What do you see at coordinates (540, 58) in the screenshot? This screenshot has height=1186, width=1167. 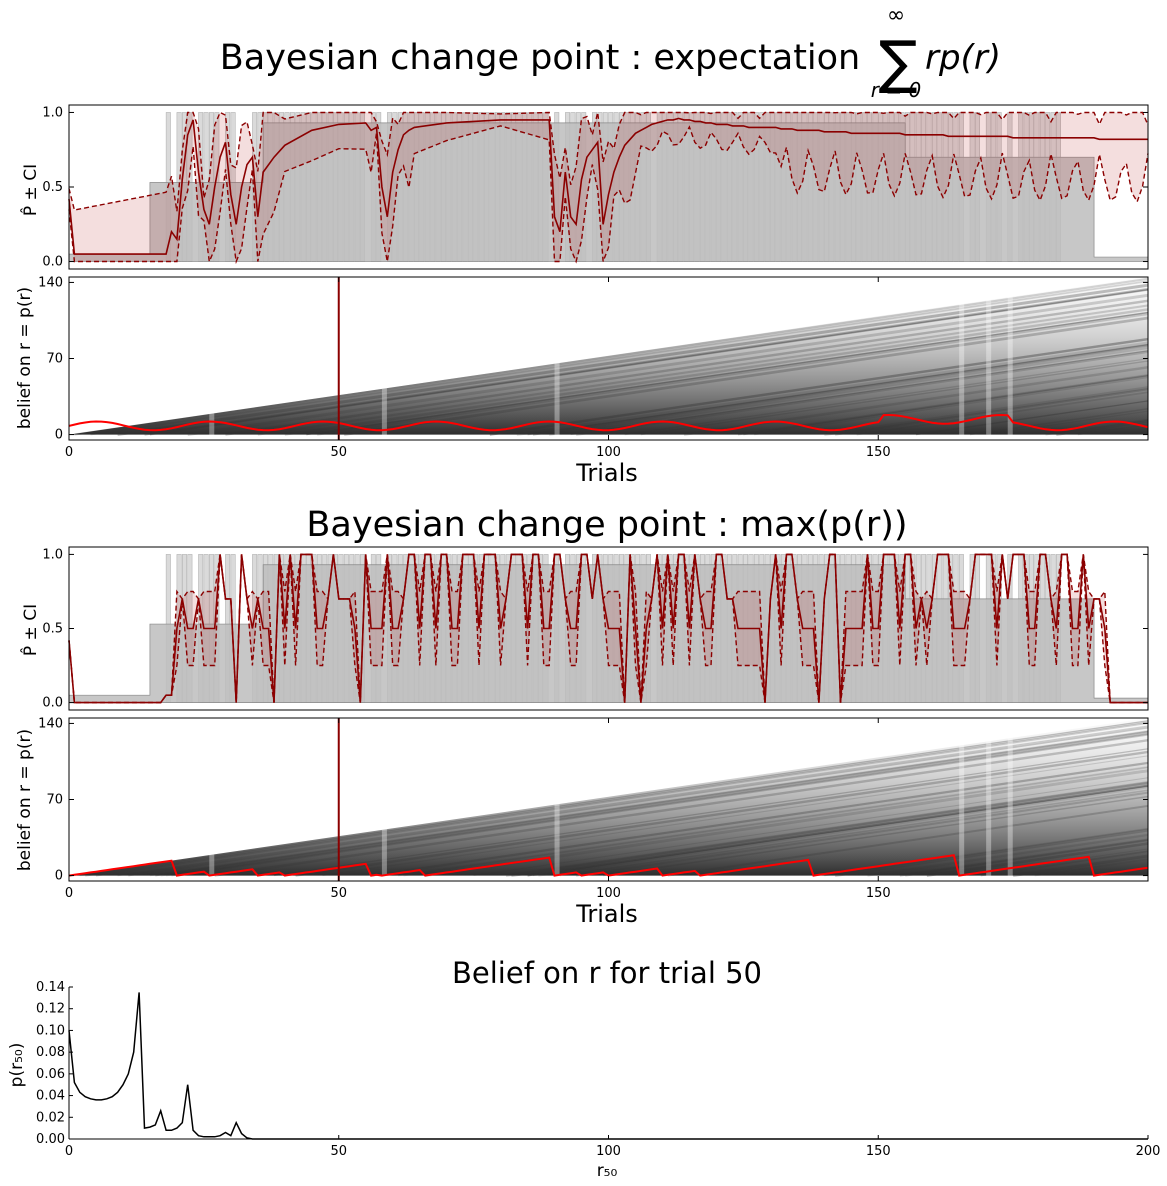 I see `title-expectation: Bayesian change point : expectation` at bounding box center [540, 58].